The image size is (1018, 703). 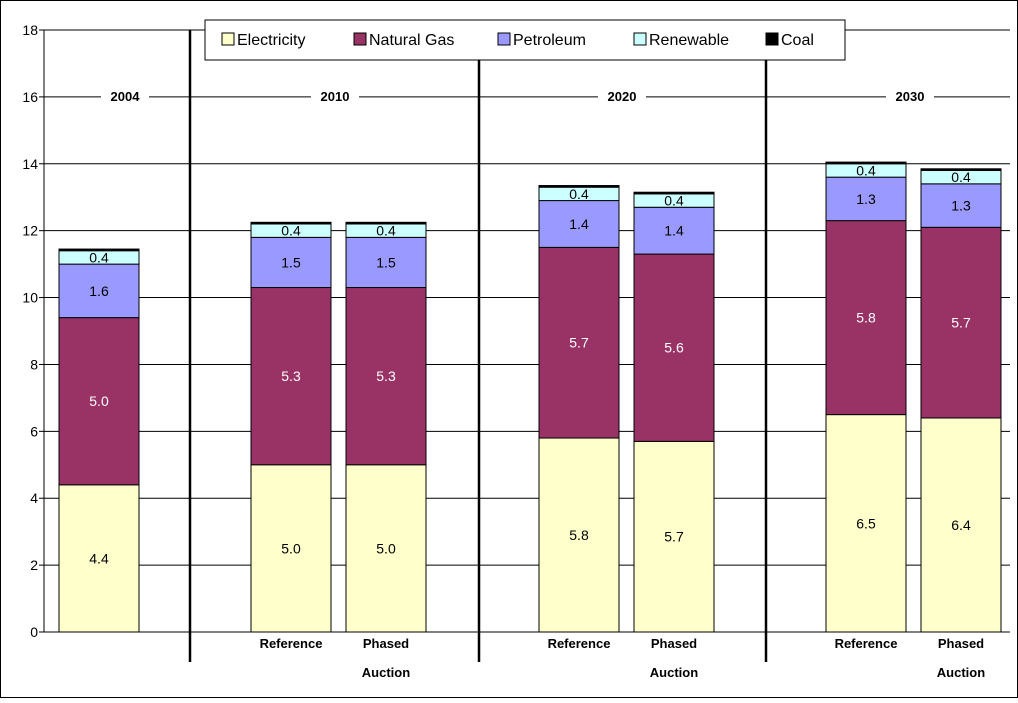 I want to click on group-label: 2030, so click(x=910, y=96).